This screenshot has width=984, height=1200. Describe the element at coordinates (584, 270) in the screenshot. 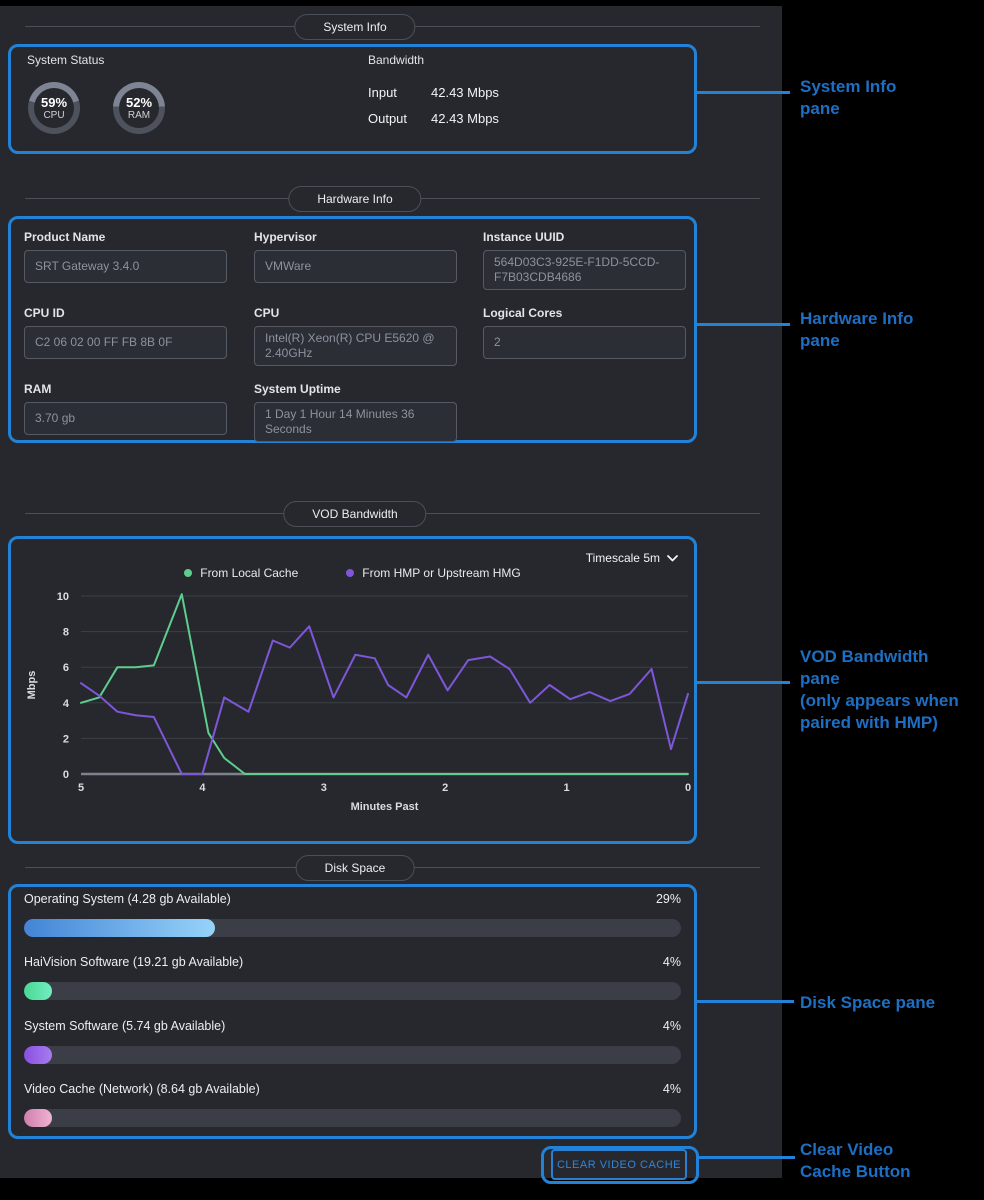

I see `field-value-box: 564D03C3-925E-F1DD-5CCD-F7B03CDB4686` at that location.